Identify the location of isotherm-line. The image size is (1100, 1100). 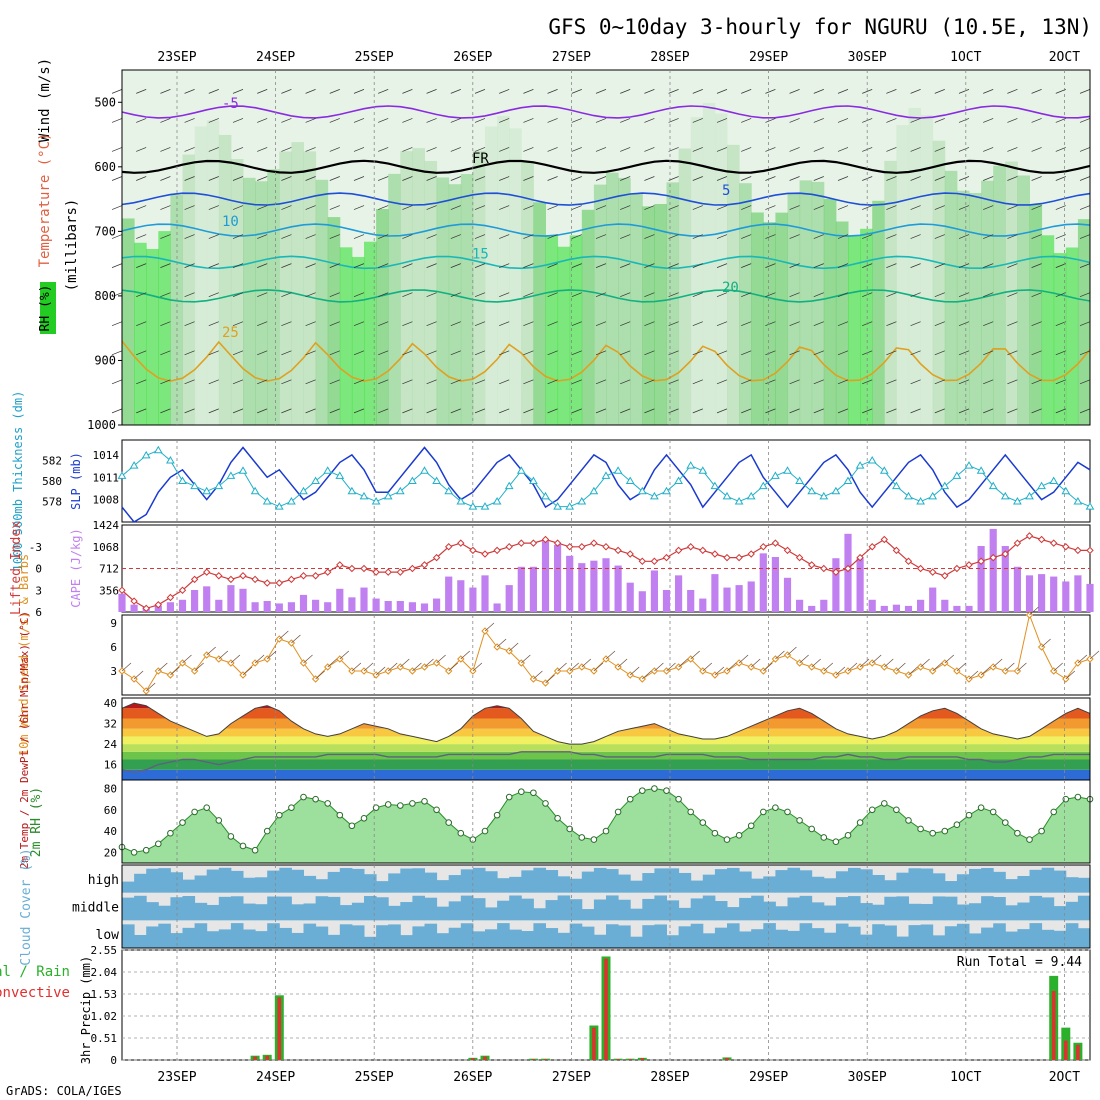
(606, 361).